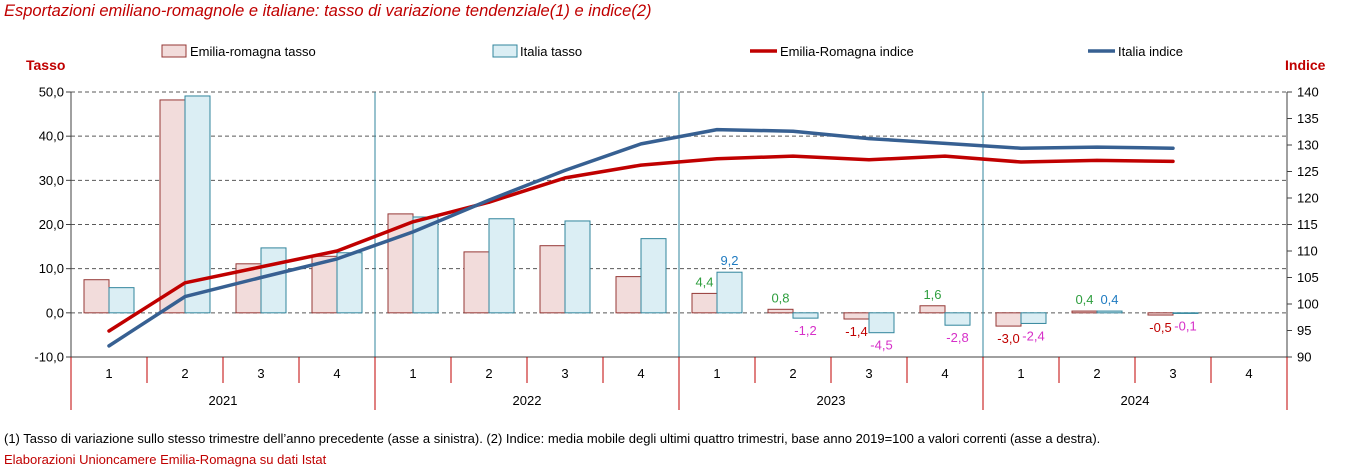 This screenshot has height=469, width=1346. Describe the element at coordinates (51, 268) in the screenshot. I see `left-tick-label: 10,0` at that location.